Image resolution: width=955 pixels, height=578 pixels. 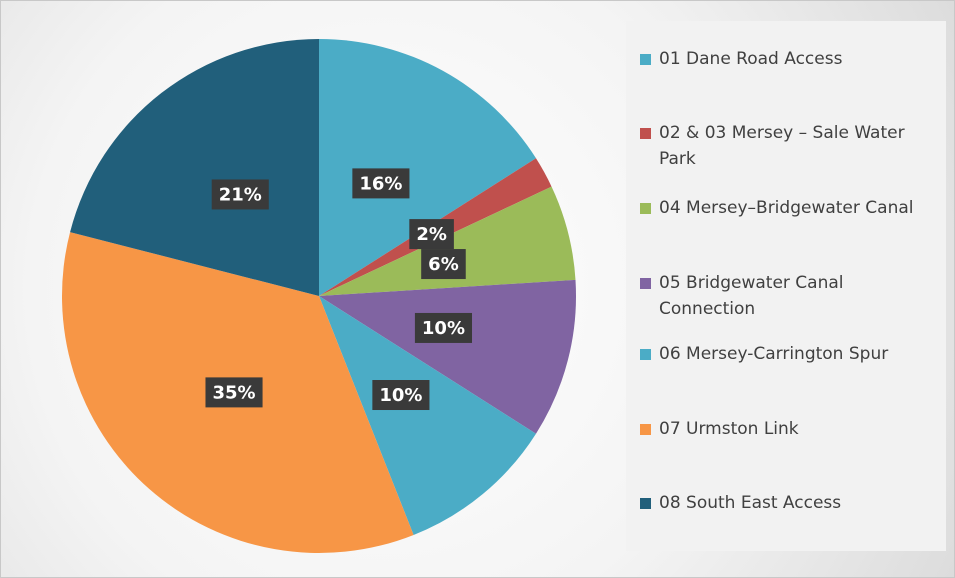 I want to click on value-label-group: 16%, so click(x=381, y=183).